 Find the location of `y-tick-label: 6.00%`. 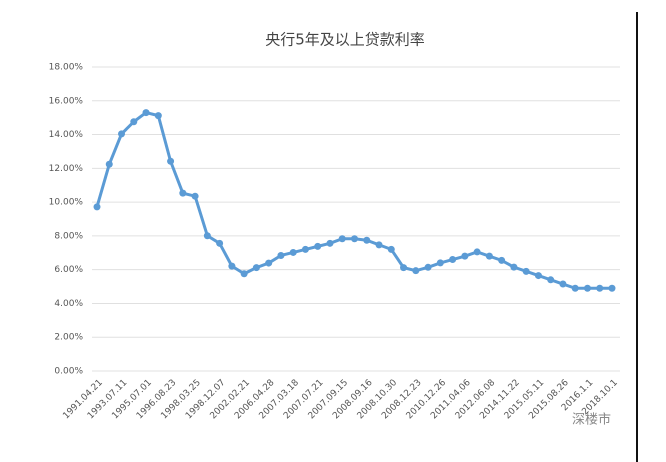

y-tick-label: 6.00% is located at coordinates (68, 270).